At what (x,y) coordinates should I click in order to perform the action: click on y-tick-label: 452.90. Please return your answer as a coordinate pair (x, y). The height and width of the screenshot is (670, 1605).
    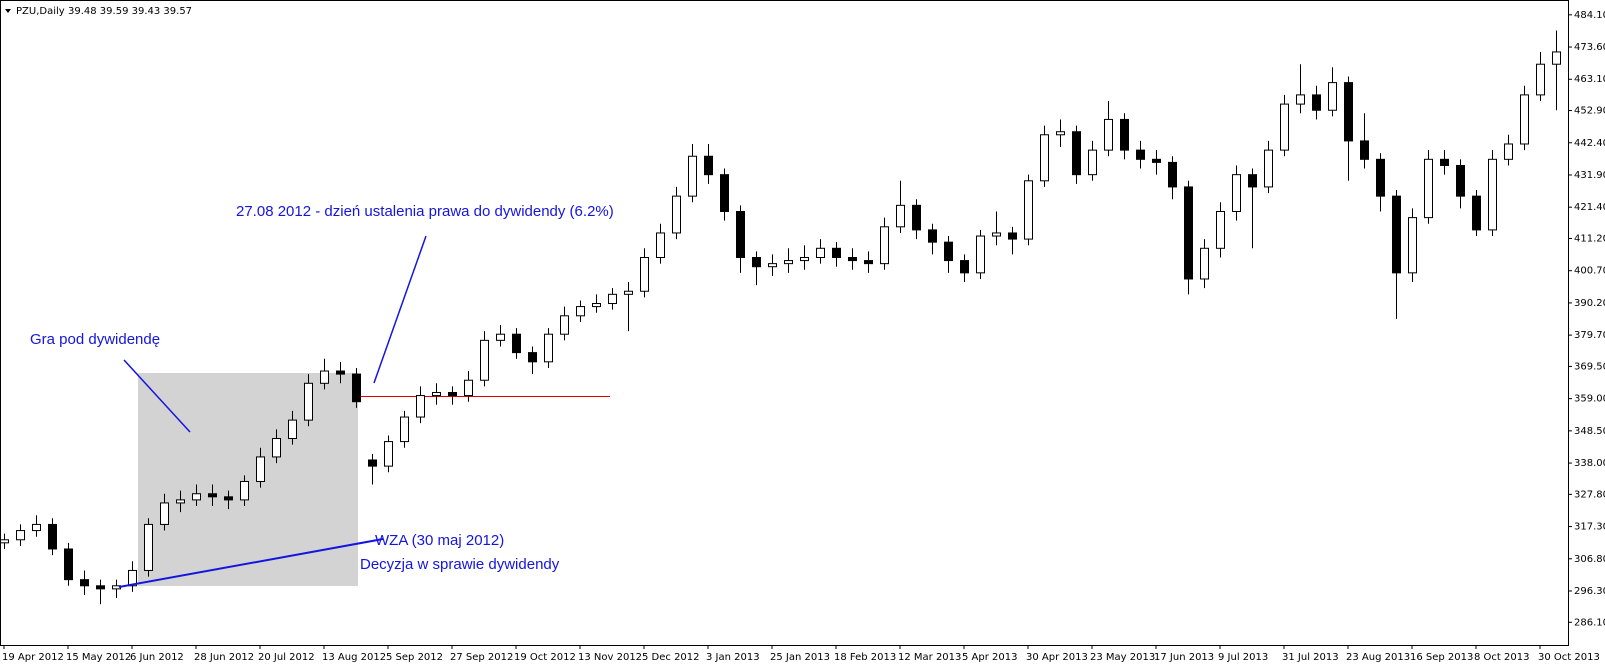
    Looking at the image, I should click on (1589, 111).